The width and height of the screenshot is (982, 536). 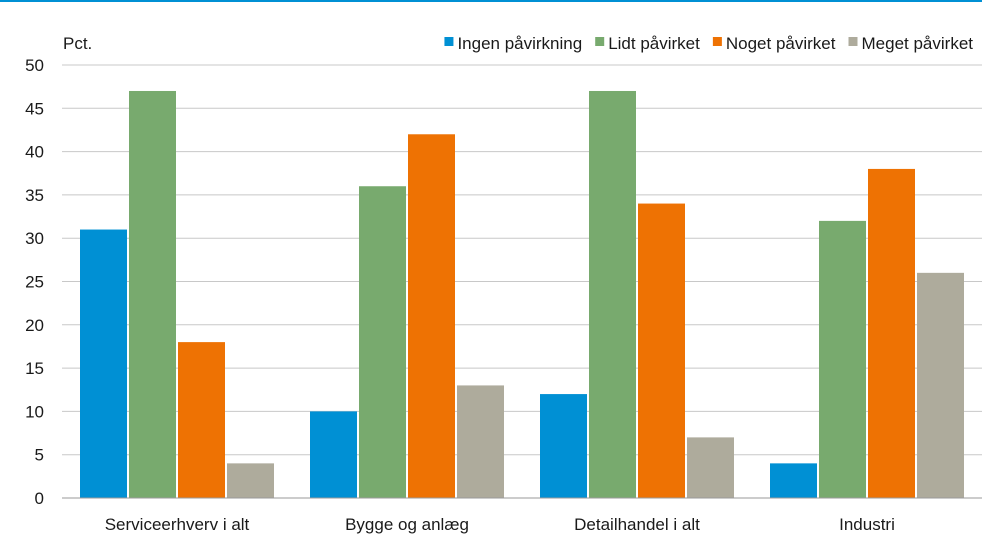 What do you see at coordinates (867, 524) in the screenshot?
I see `x-tick-label: Industri` at bounding box center [867, 524].